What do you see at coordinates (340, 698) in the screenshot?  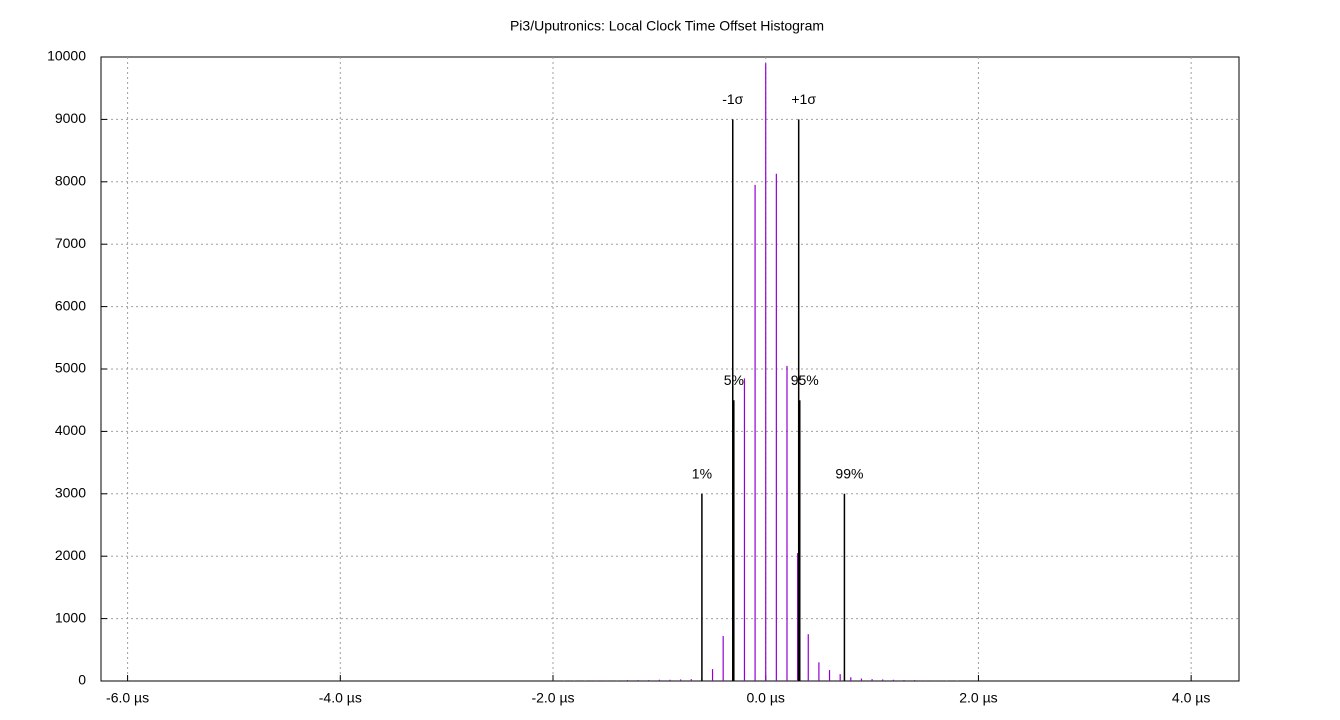 I see `x-tick-label: -4.0 µs` at bounding box center [340, 698].